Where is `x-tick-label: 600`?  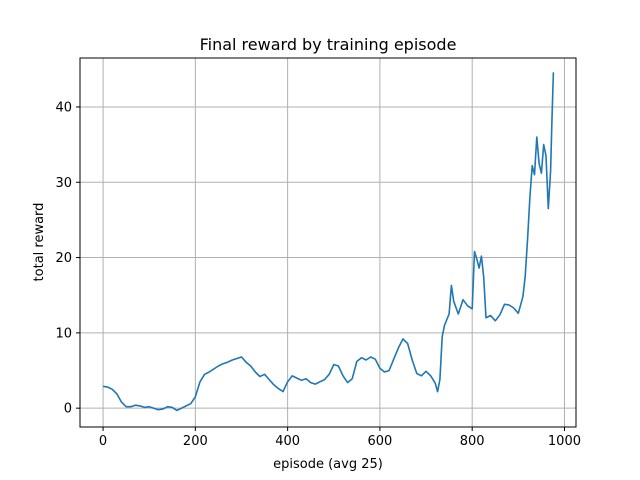 x-tick-label: 600 is located at coordinates (379, 441).